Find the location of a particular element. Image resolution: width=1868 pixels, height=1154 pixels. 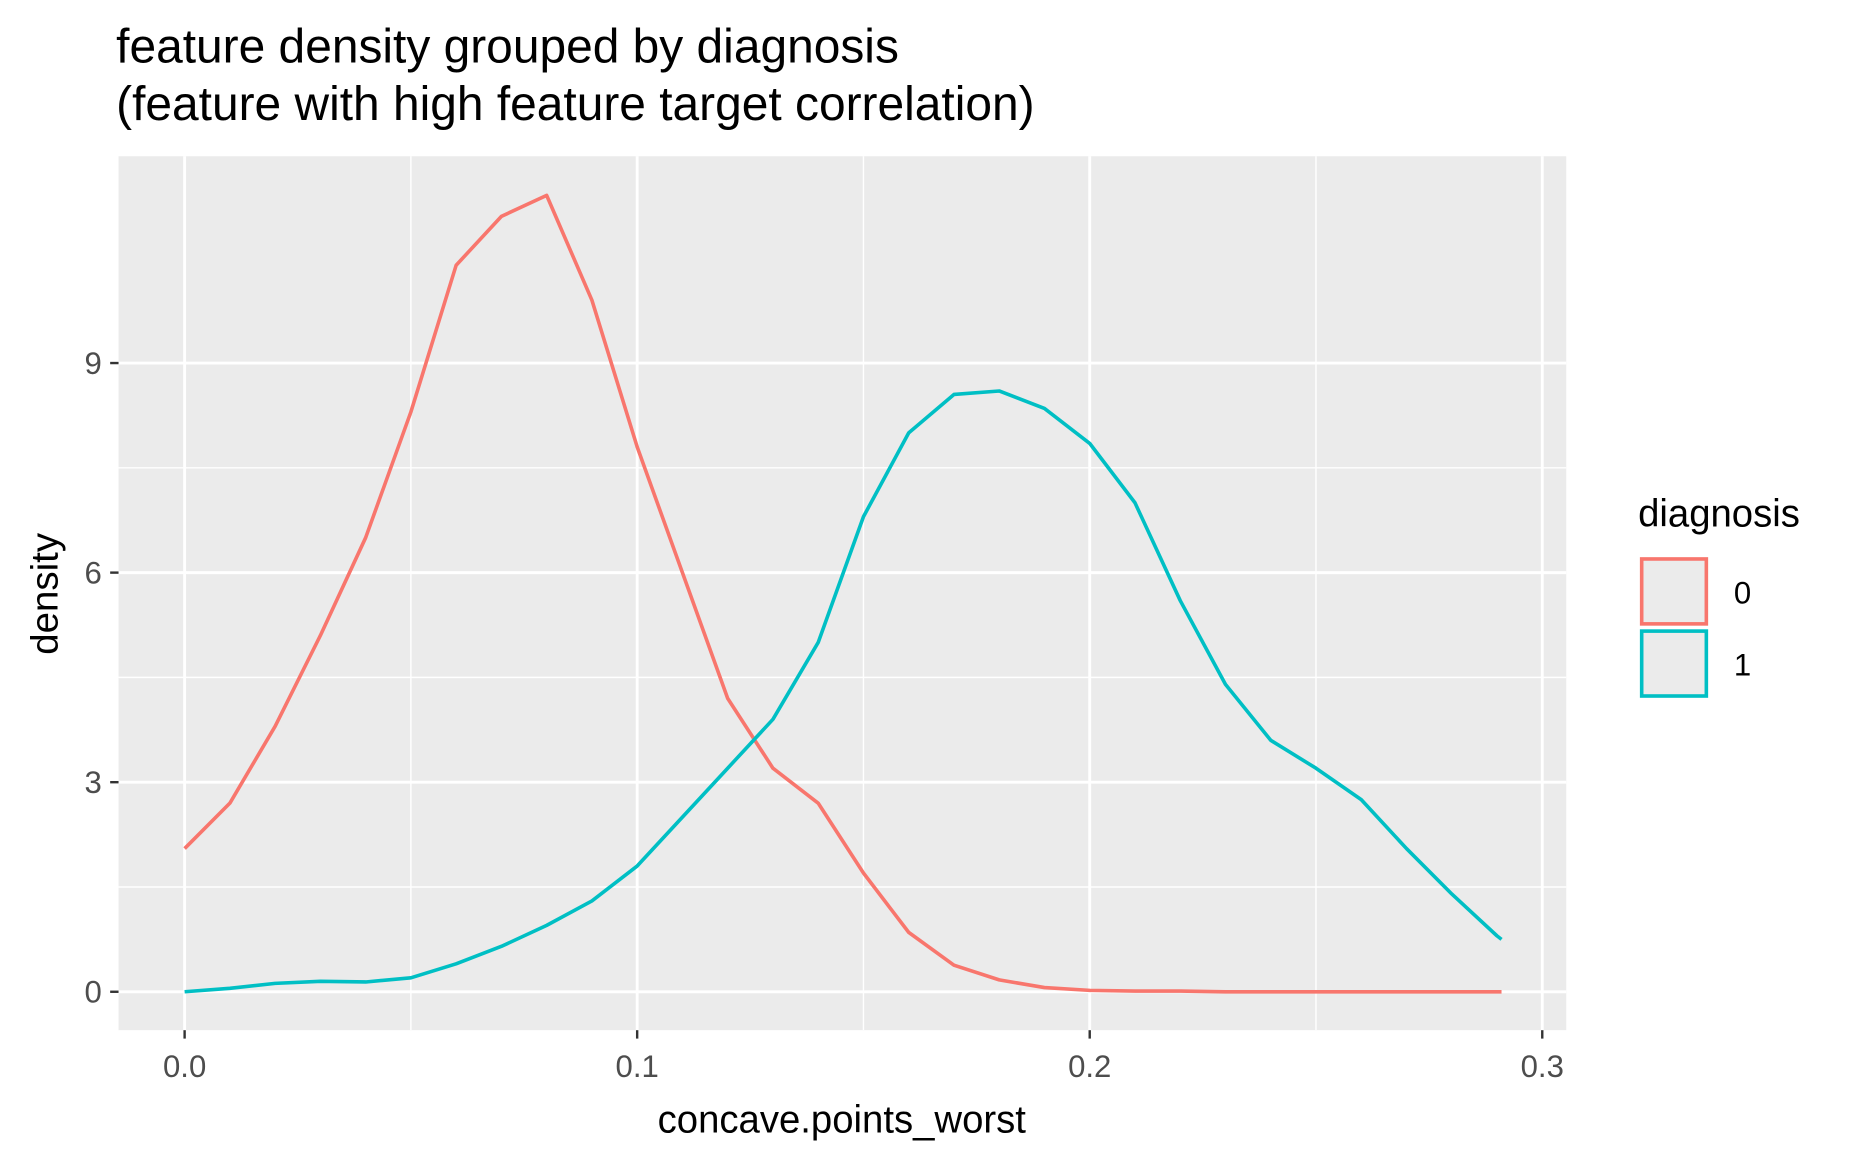

y-tick-label: 0 is located at coordinates (92, 992).